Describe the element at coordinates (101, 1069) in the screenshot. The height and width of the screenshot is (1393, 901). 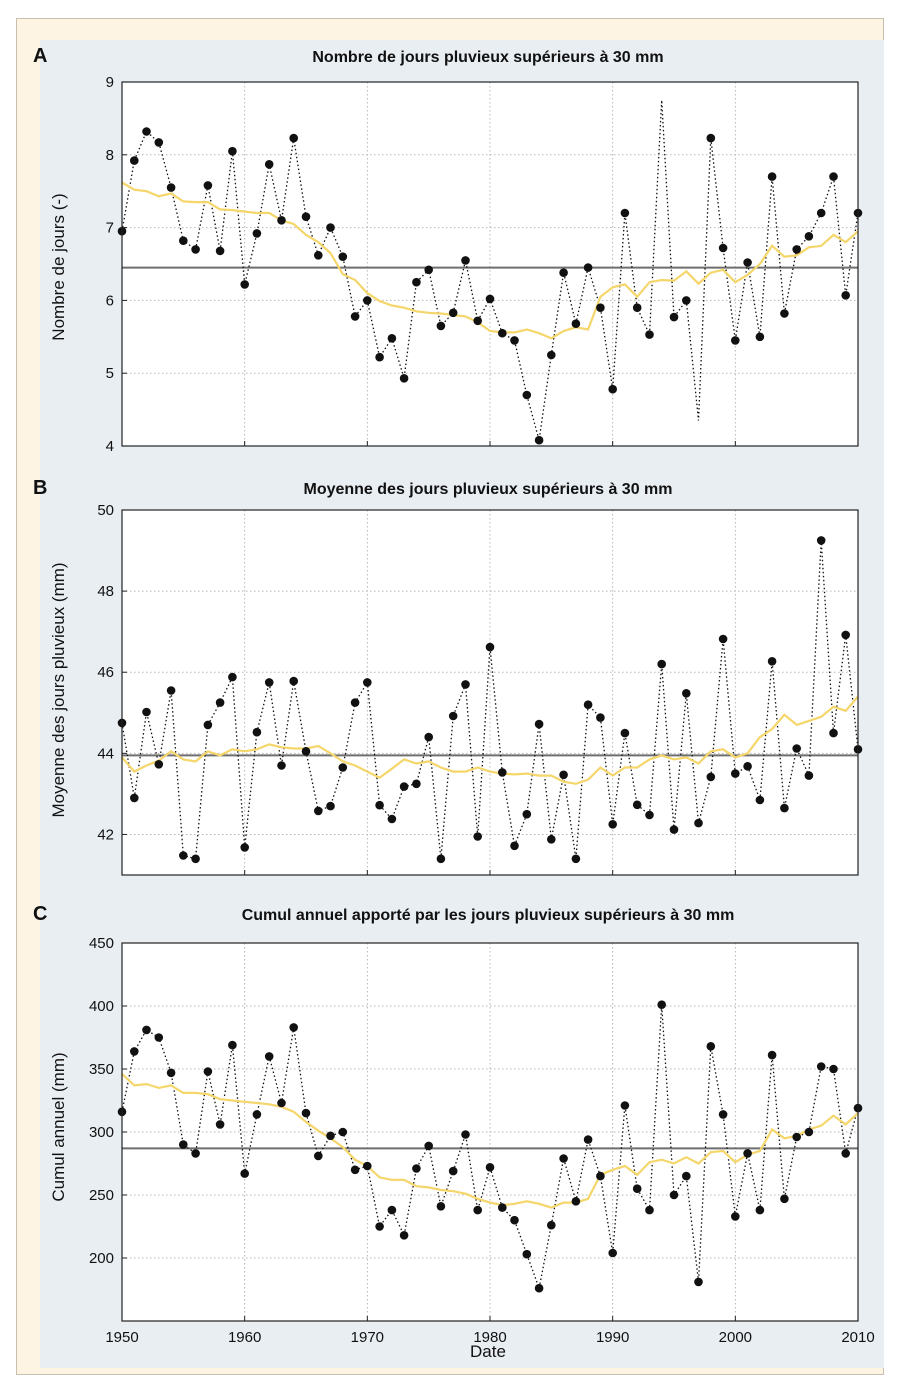
I see `y-tick-label: 350` at that location.